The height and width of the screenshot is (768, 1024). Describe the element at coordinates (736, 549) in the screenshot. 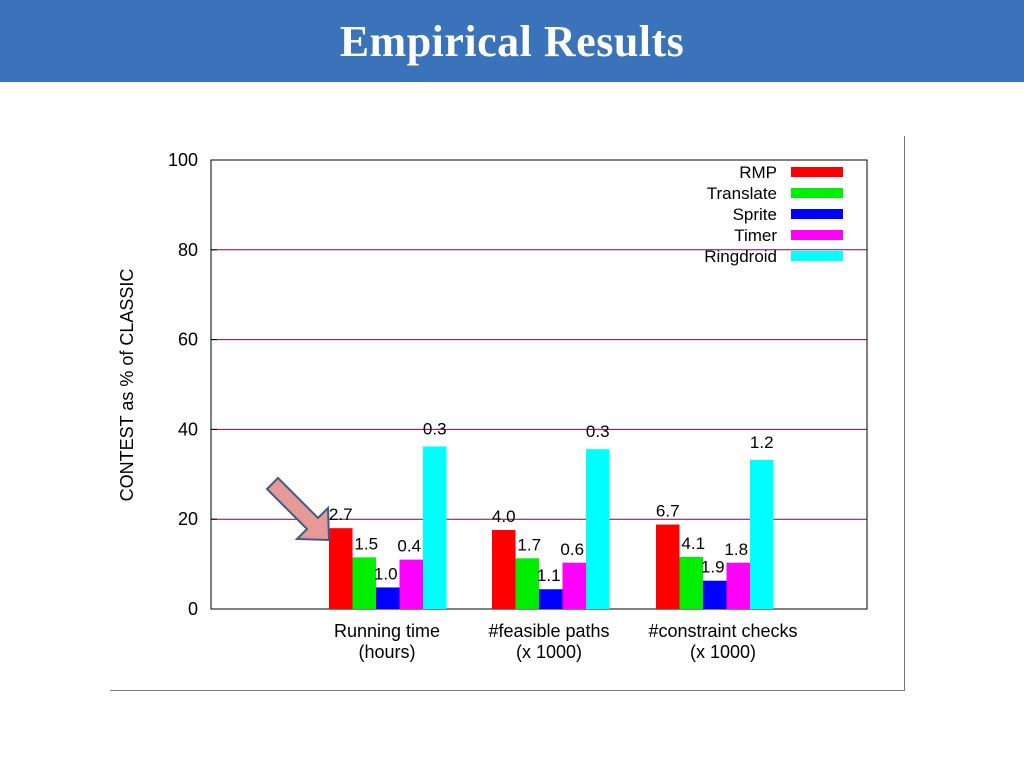

I see `data-label: 1.8` at that location.